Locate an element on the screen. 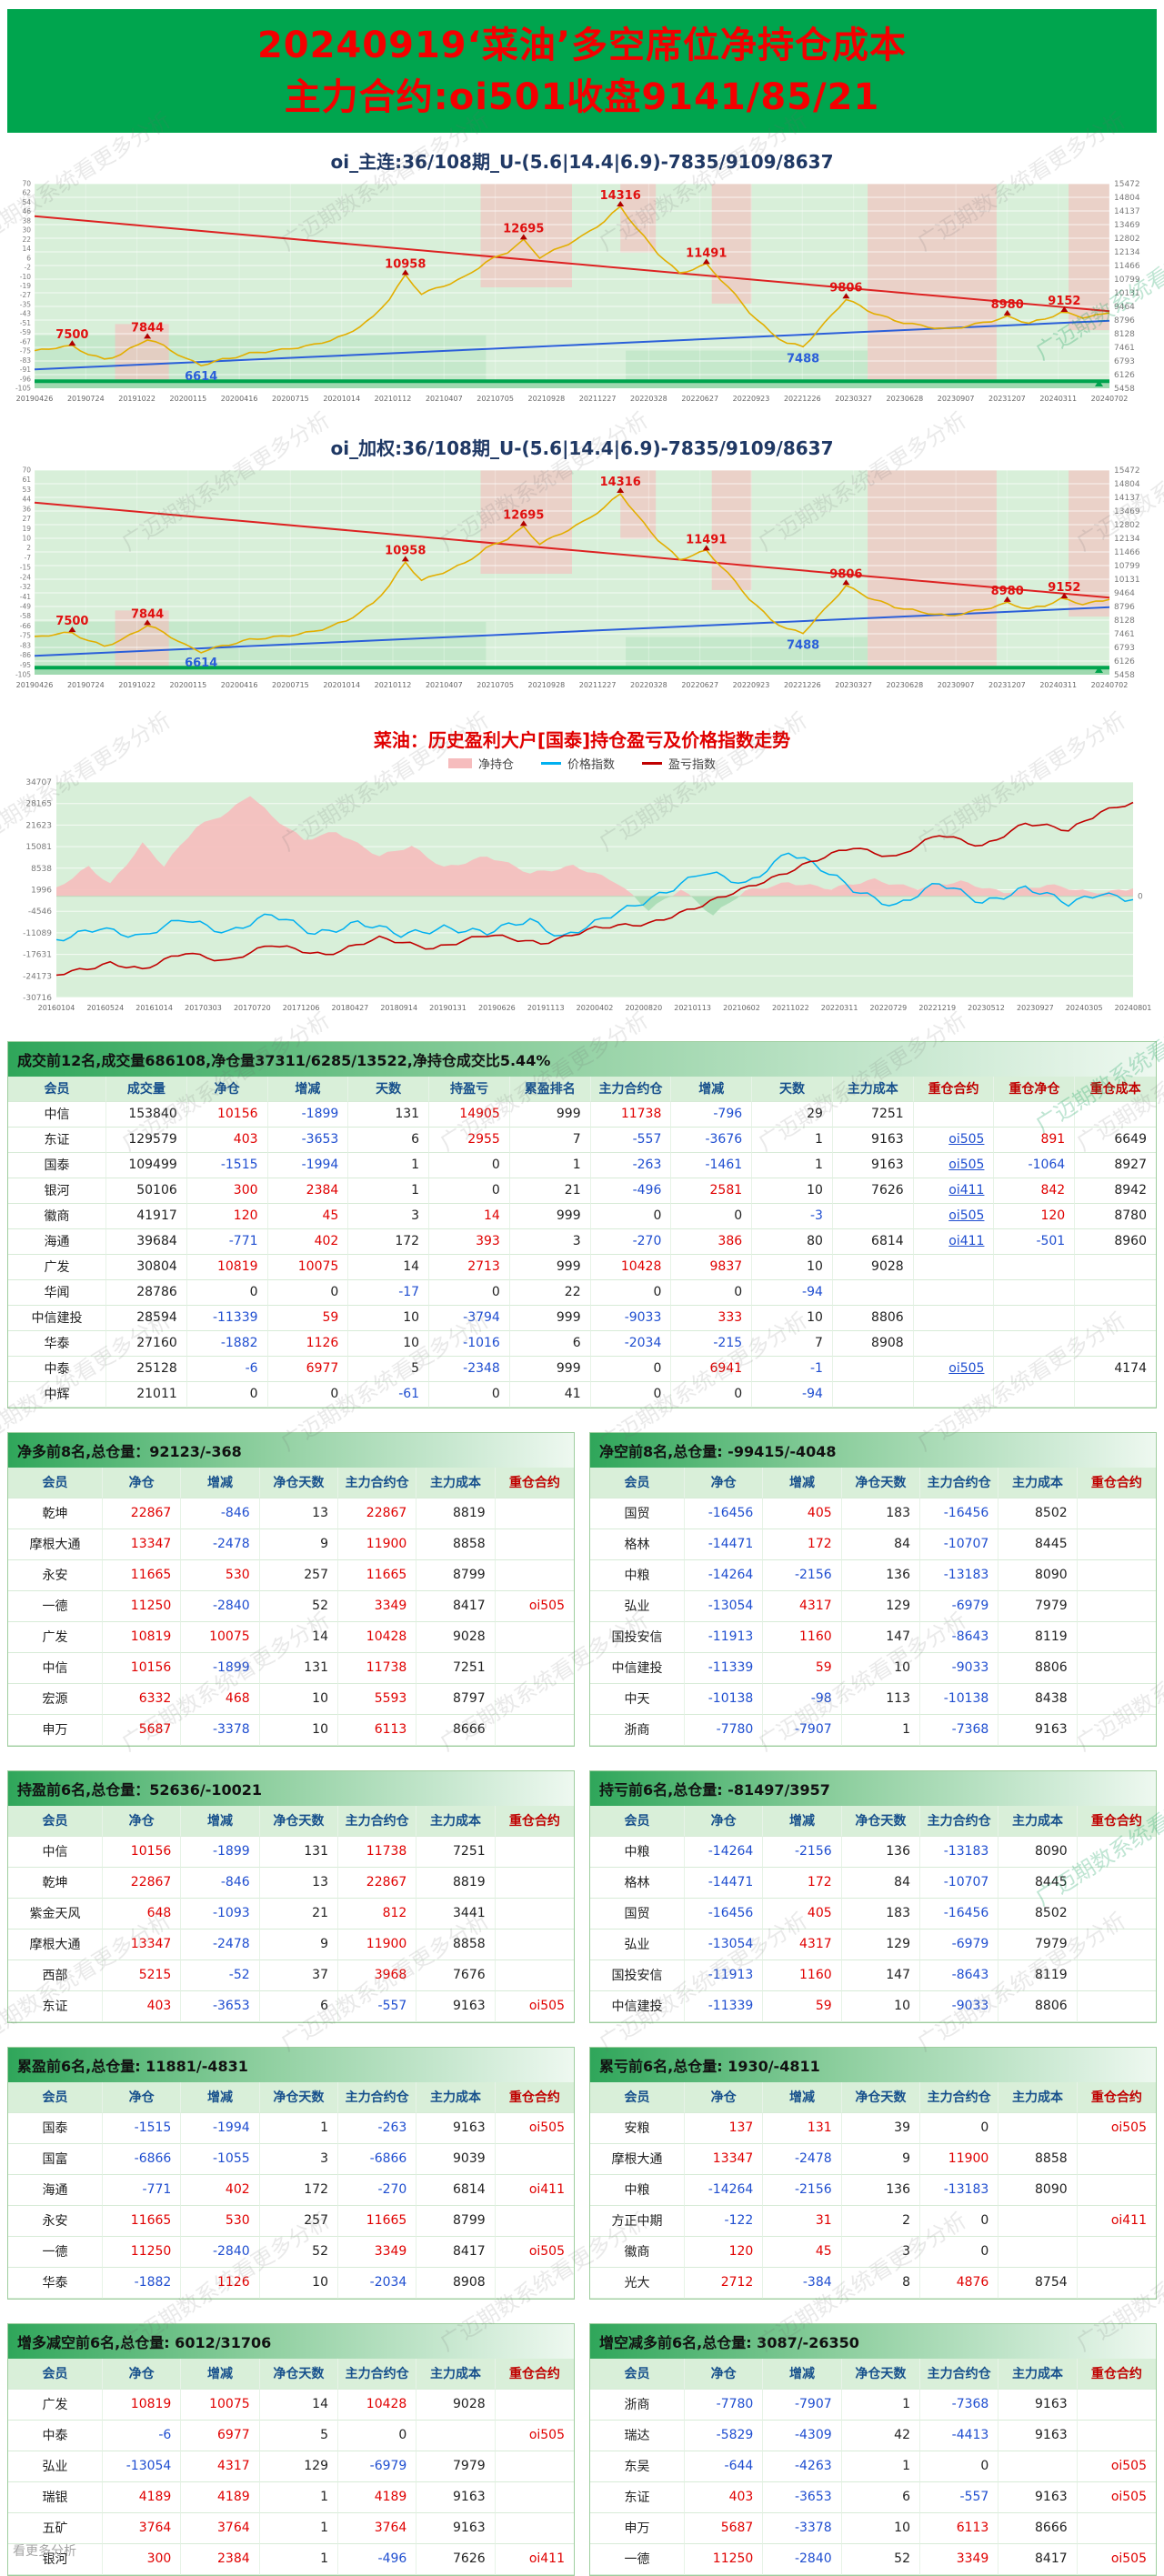  section-title: 累亏前6名,总仓量: 1930/-4811 is located at coordinates (873, 2064).